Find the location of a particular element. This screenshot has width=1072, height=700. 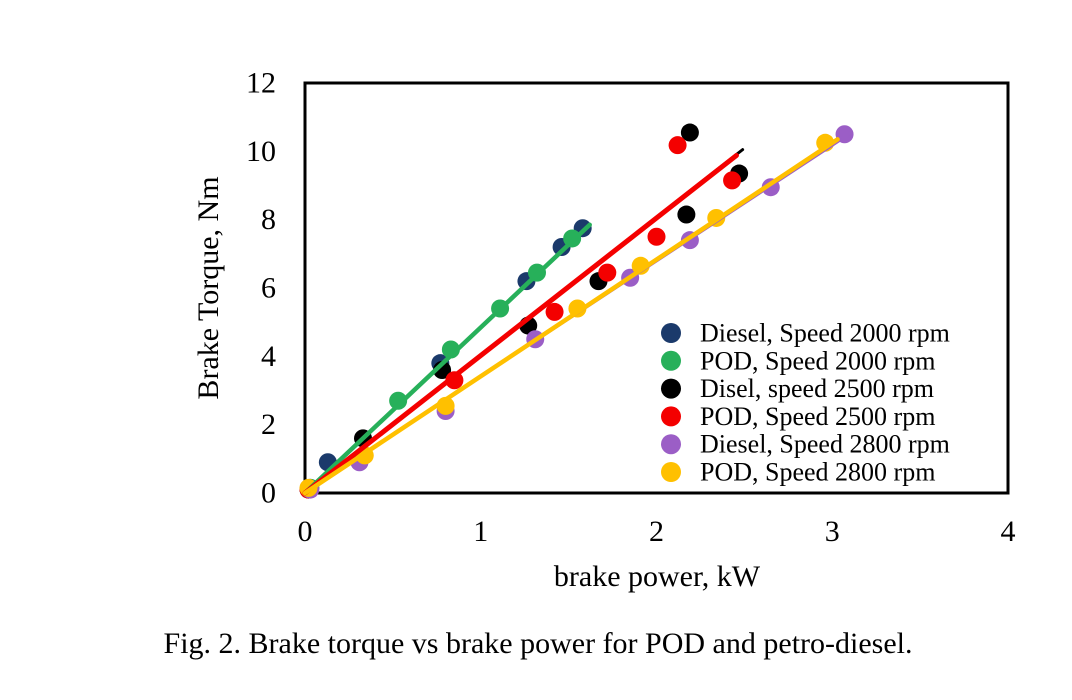

legend-label: Diesel, Speed 2800 rpm is located at coordinates (825, 444).